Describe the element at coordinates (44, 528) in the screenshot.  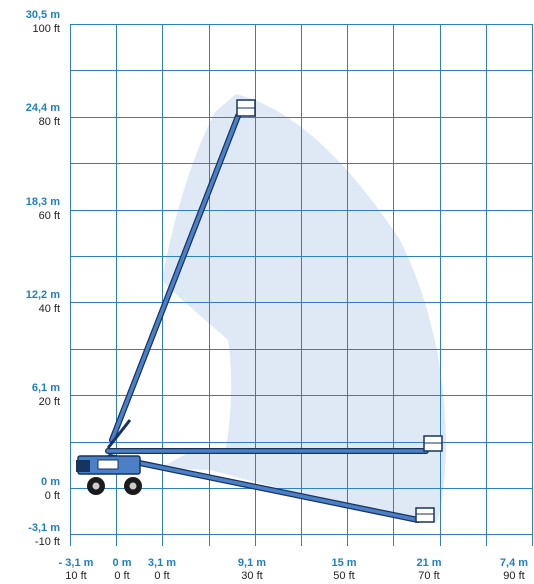
I see `y-tick-label-metric: -3,1 m` at that location.